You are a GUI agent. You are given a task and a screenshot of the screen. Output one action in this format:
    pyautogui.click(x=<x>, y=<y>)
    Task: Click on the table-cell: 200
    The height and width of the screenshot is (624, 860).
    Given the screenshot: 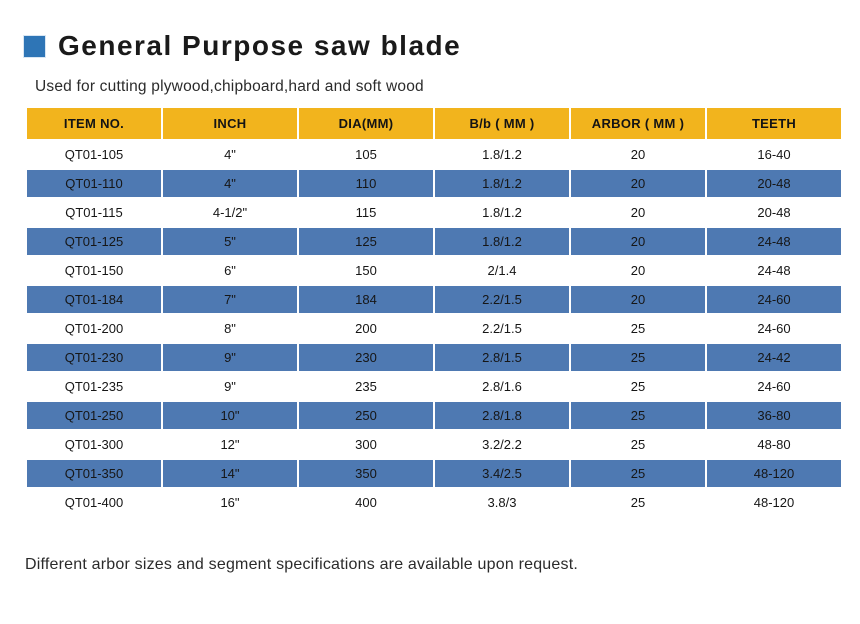 What is the action you would take?
    pyautogui.click(x=366, y=328)
    